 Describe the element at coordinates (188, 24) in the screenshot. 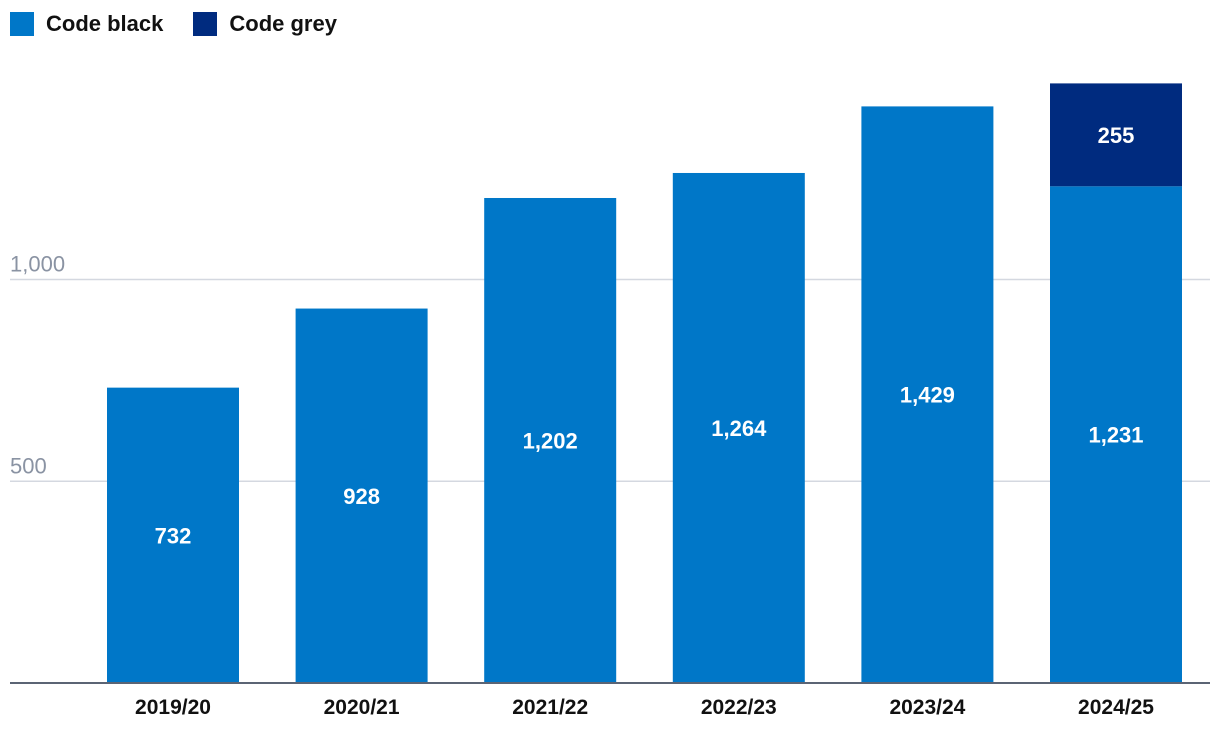

I see `legend: Code black Code grey` at that location.